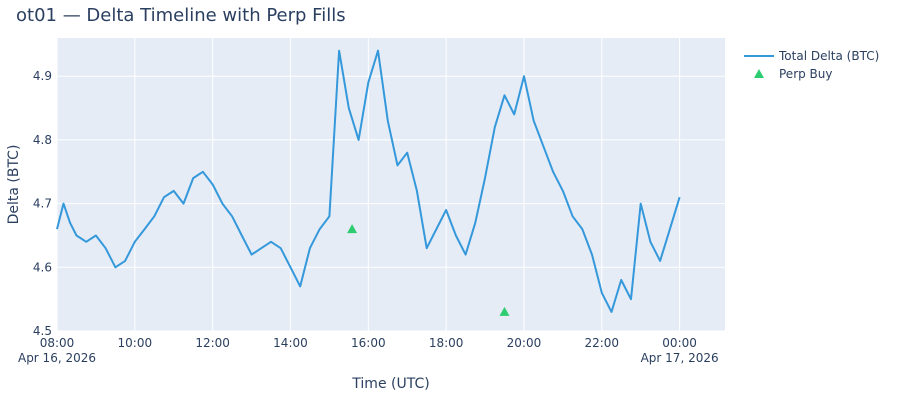 The height and width of the screenshot is (400, 900). What do you see at coordinates (135, 343) in the screenshot?
I see `x-tick-label: 10:00` at bounding box center [135, 343].